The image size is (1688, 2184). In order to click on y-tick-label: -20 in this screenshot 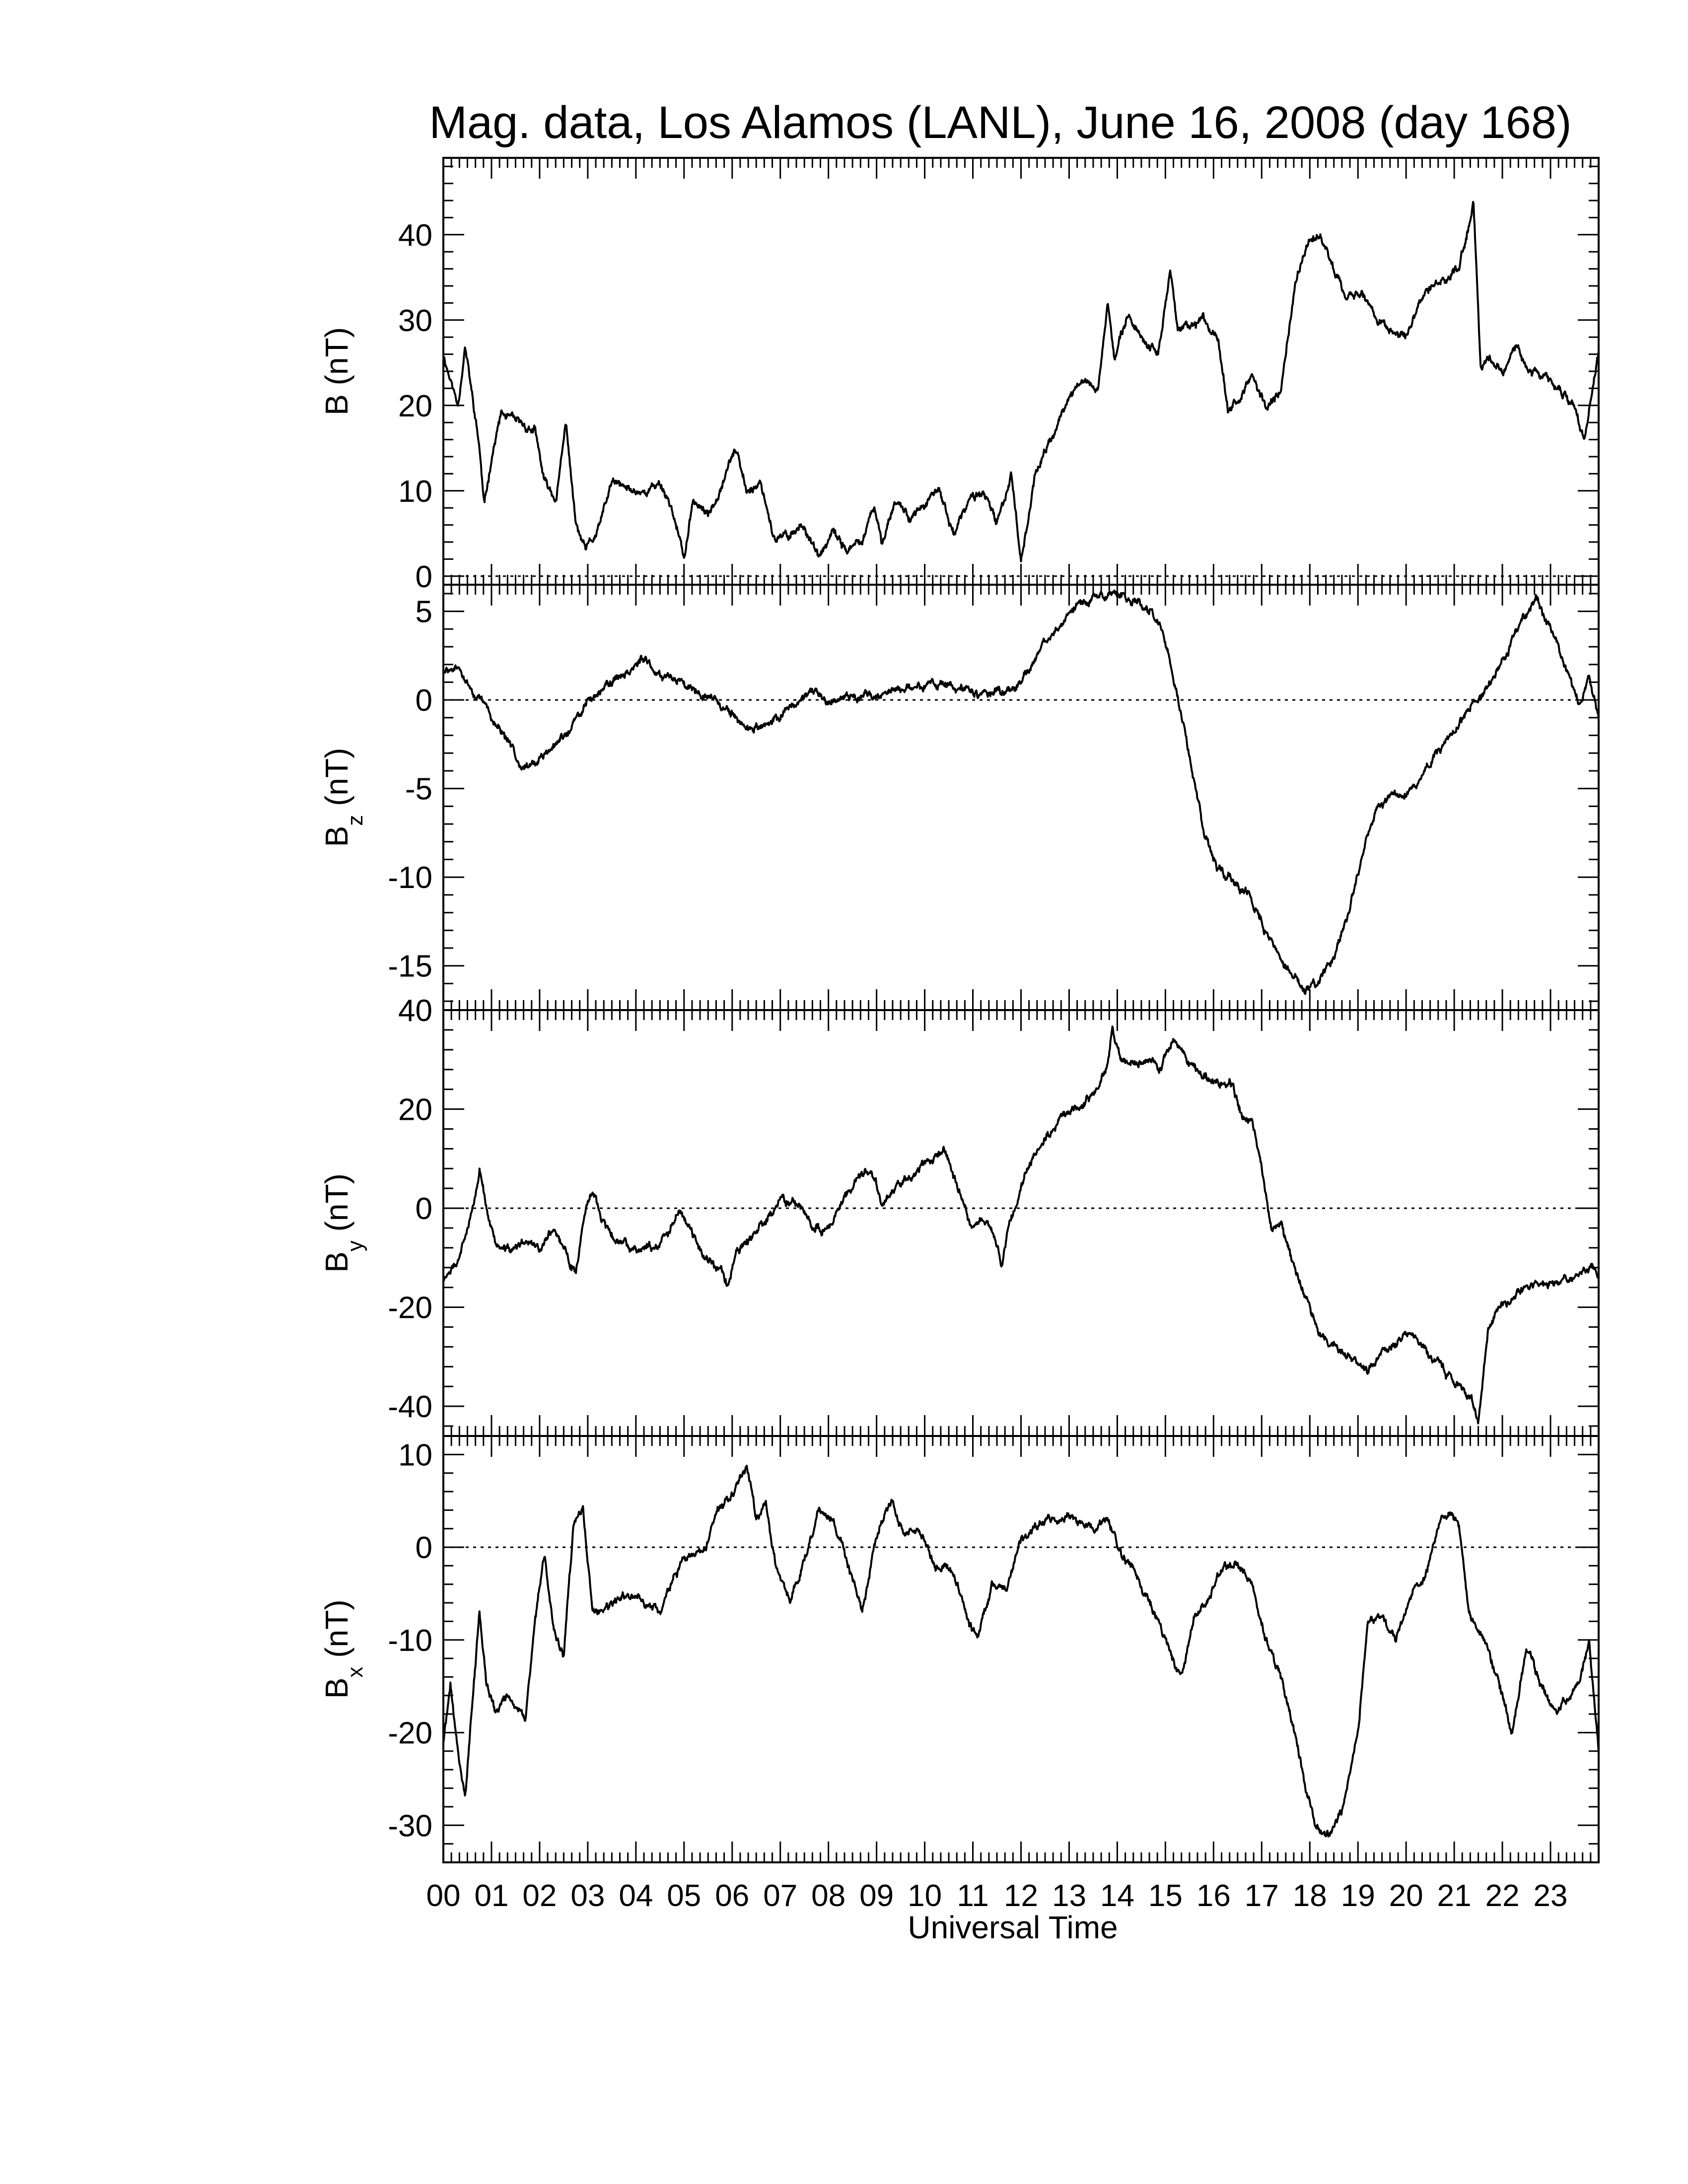, I will do `click(410, 1308)`.